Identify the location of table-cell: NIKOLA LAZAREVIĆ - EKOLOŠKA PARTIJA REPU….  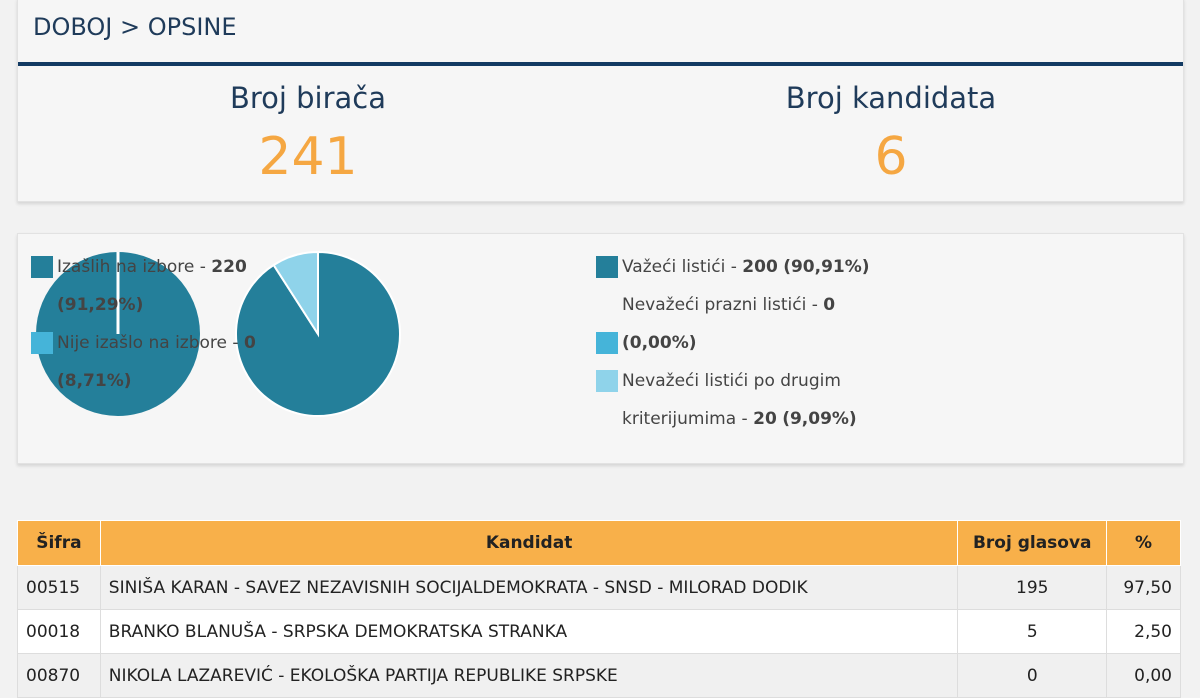
(529, 675).